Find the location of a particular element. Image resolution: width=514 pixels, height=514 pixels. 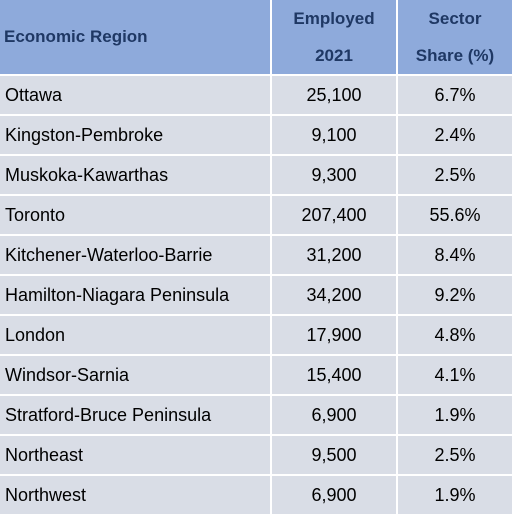

cell-share: 8.4% is located at coordinates (455, 255).